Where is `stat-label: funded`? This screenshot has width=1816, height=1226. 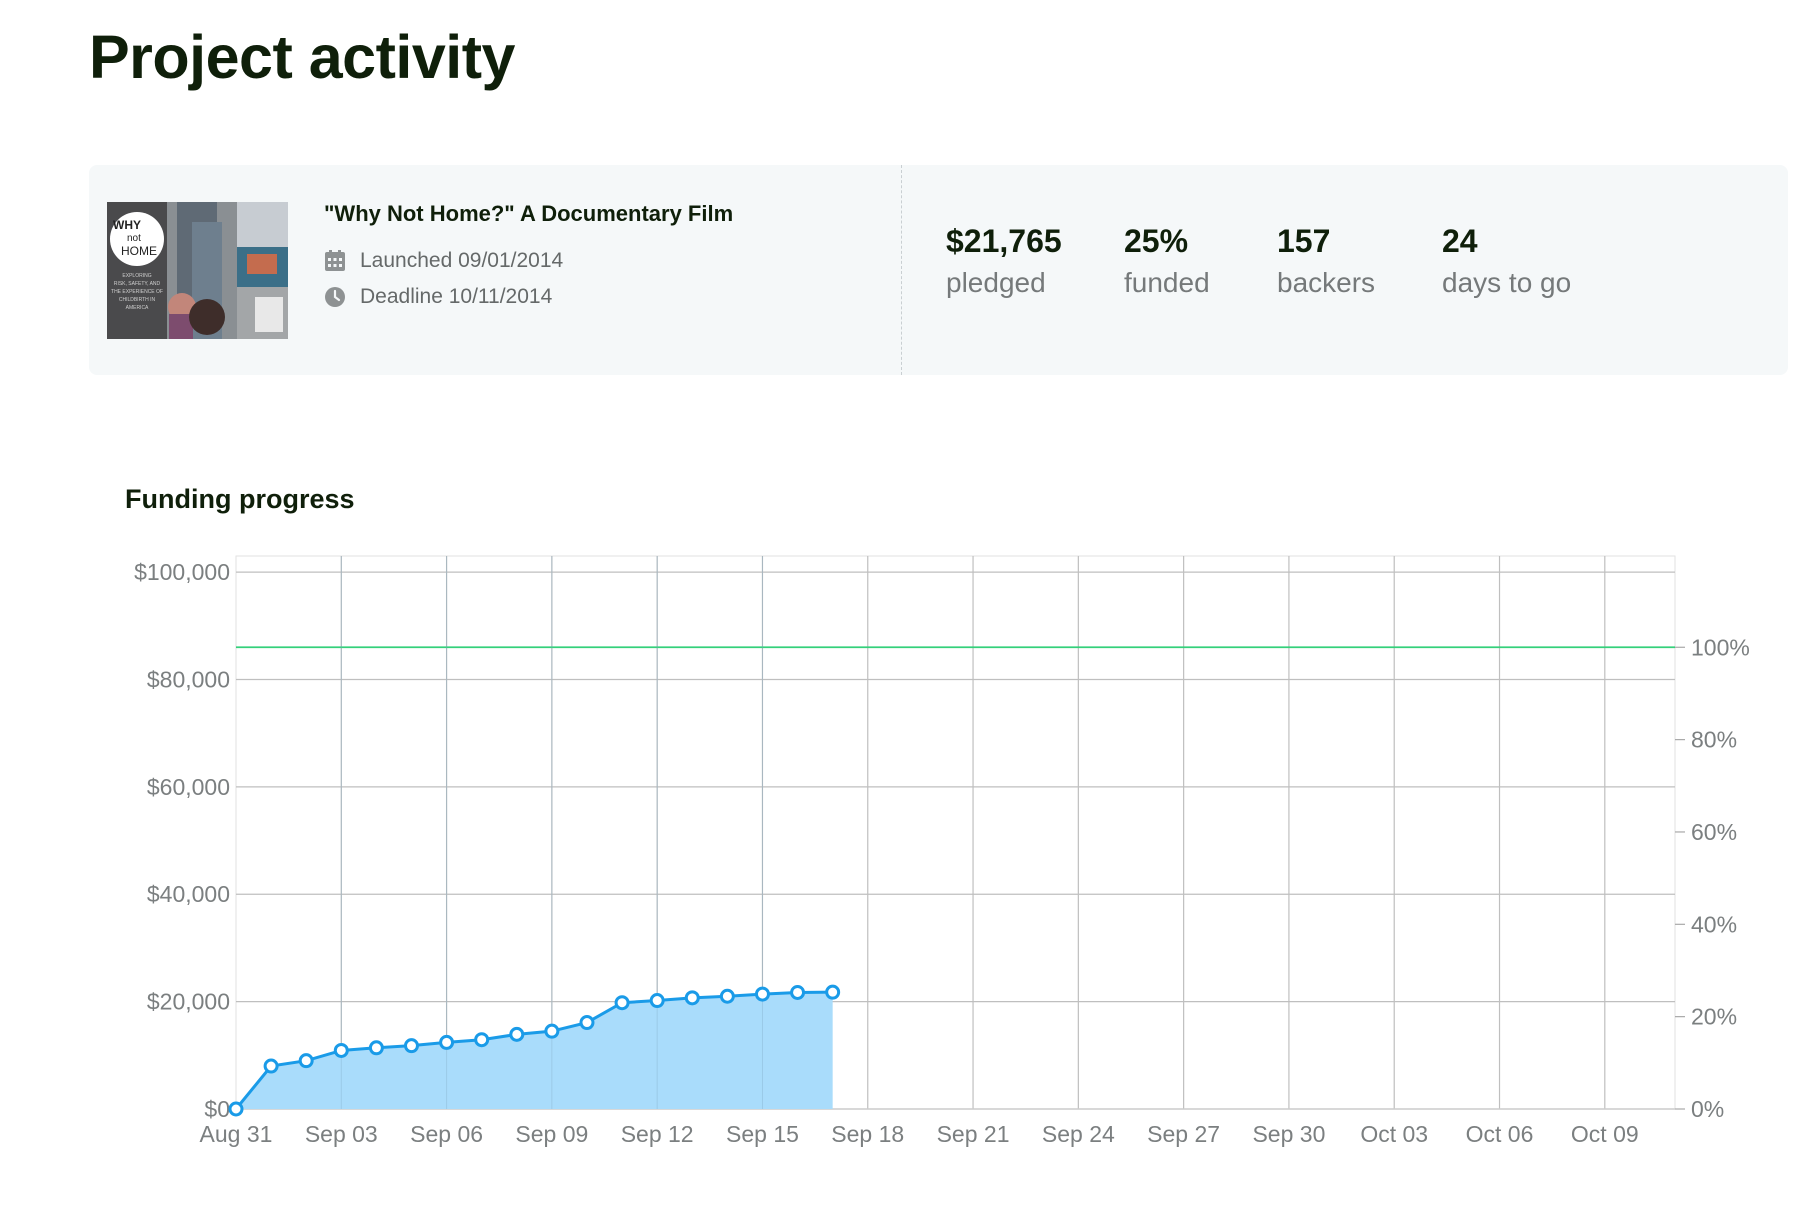 stat-label: funded is located at coordinates (1167, 282).